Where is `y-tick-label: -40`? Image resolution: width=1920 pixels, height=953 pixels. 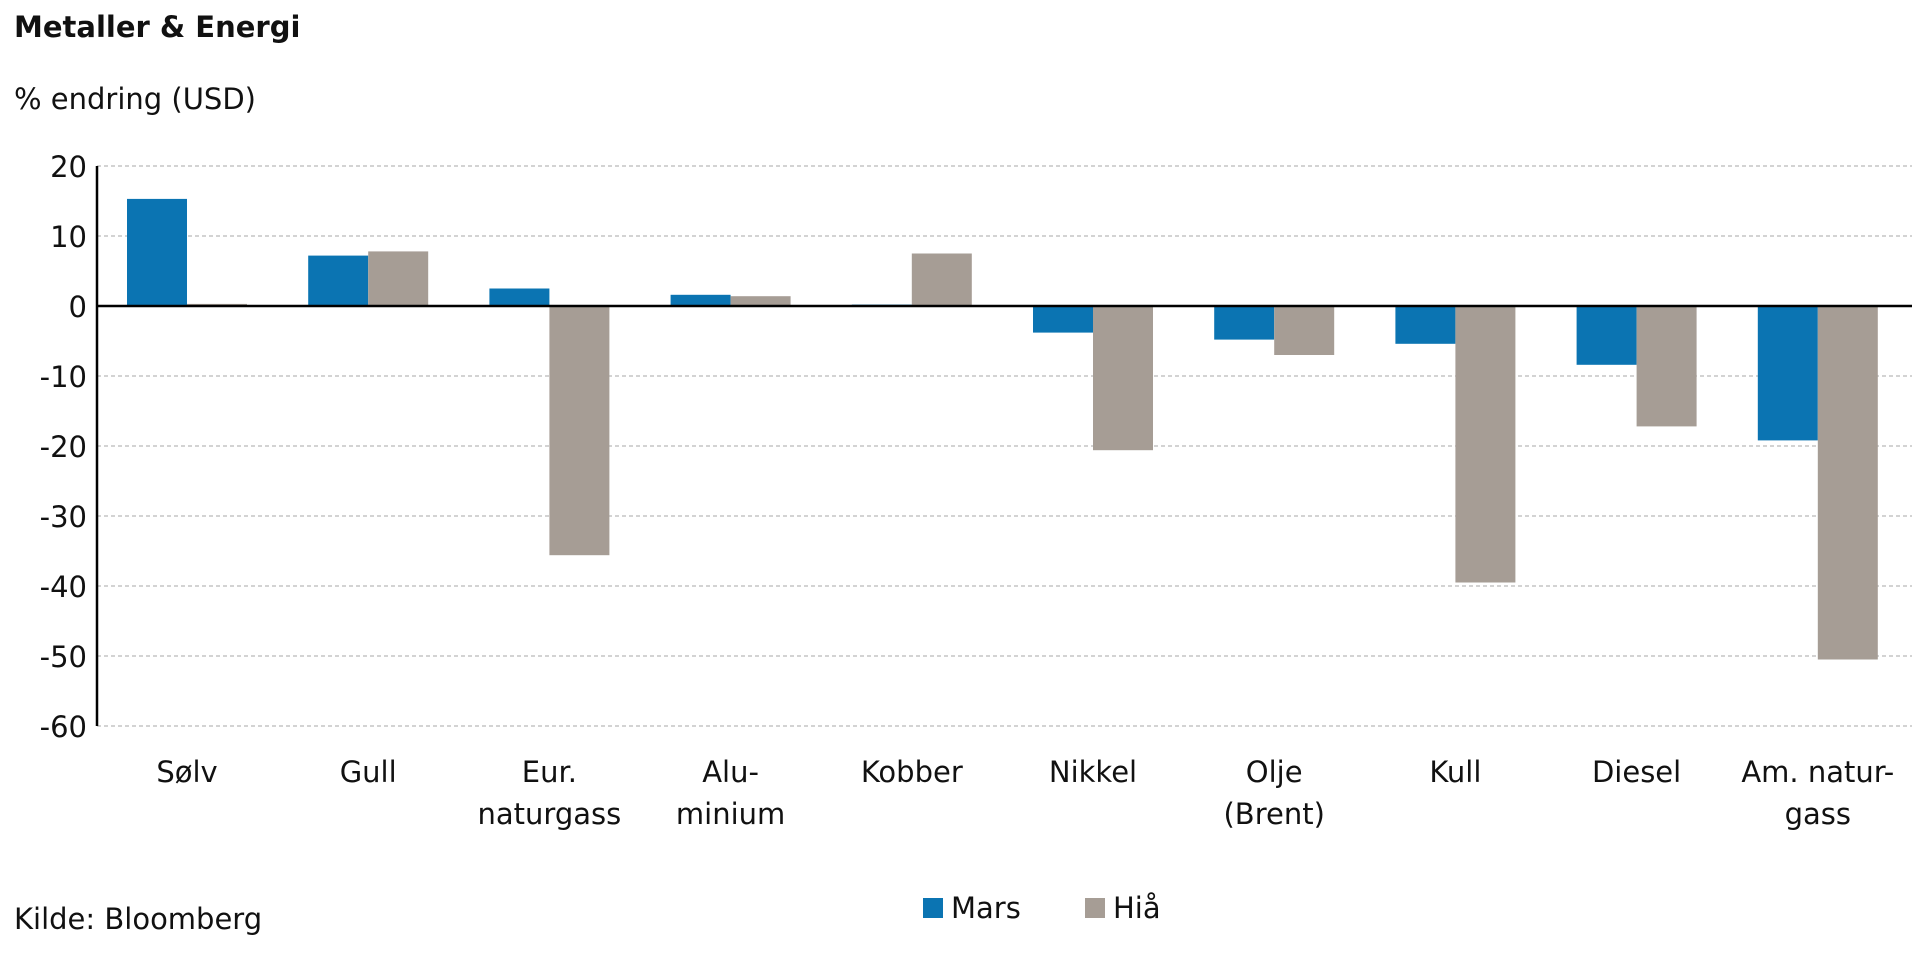
y-tick-label: -40 is located at coordinates (63, 587).